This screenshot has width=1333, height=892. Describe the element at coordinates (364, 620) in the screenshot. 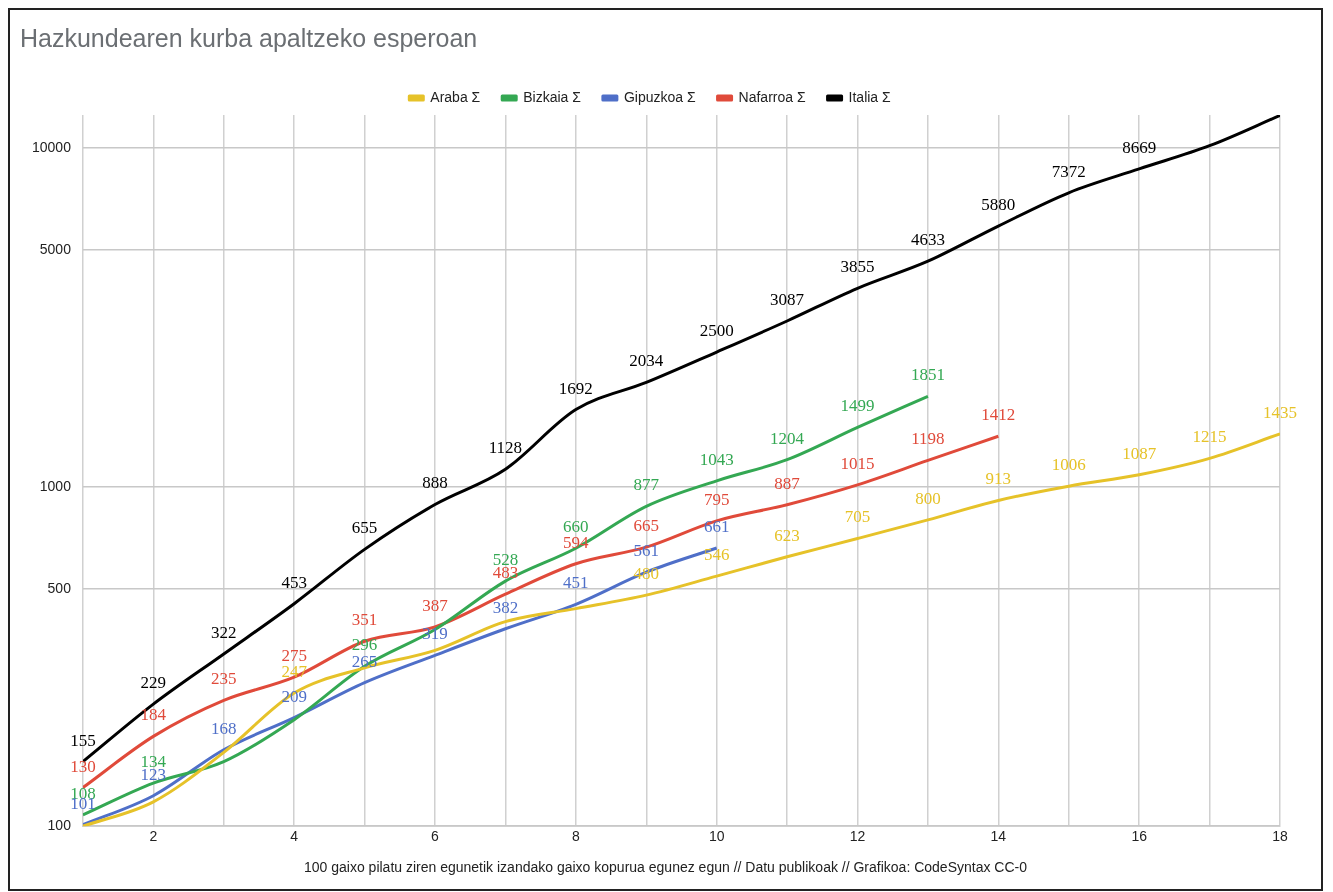

I see `data-label: 351` at that location.